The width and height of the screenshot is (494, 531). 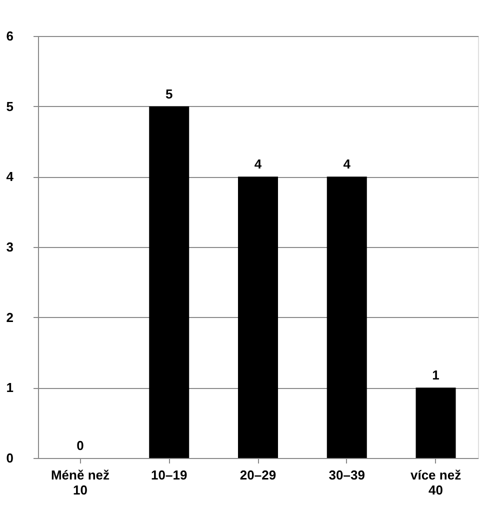 I want to click on data-label: 5, so click(x=169, y=94).